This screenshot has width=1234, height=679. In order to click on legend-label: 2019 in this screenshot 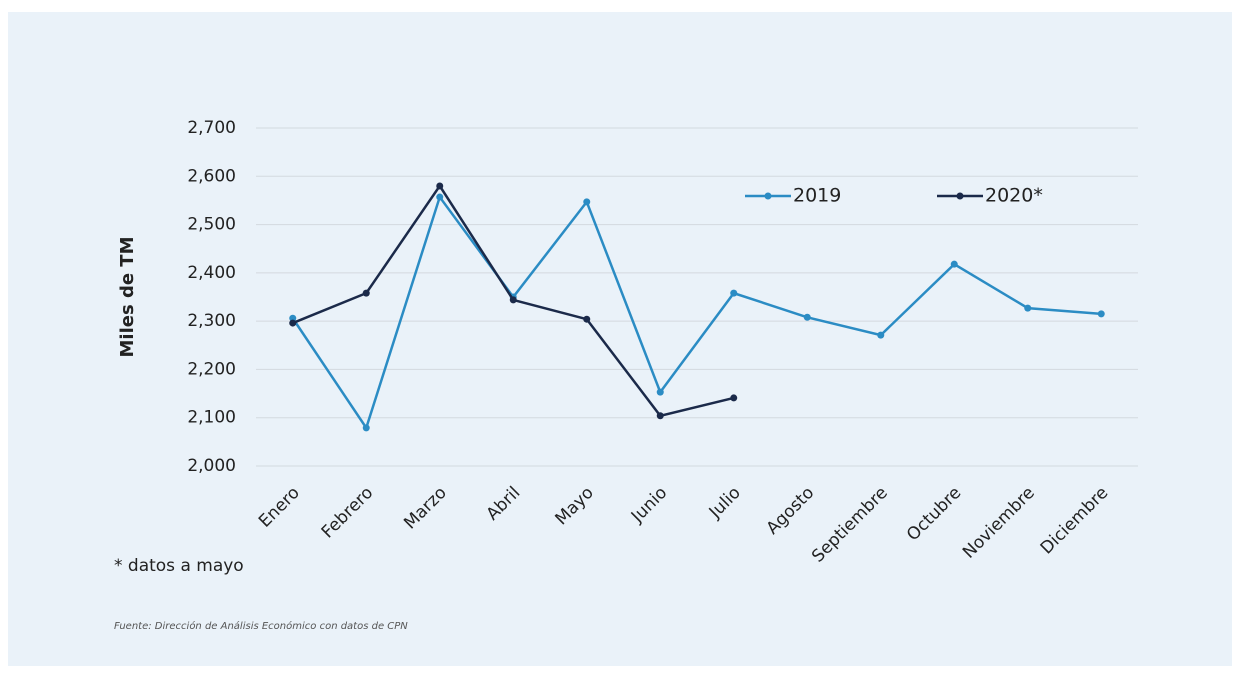, I will do `click(817, 196)`.